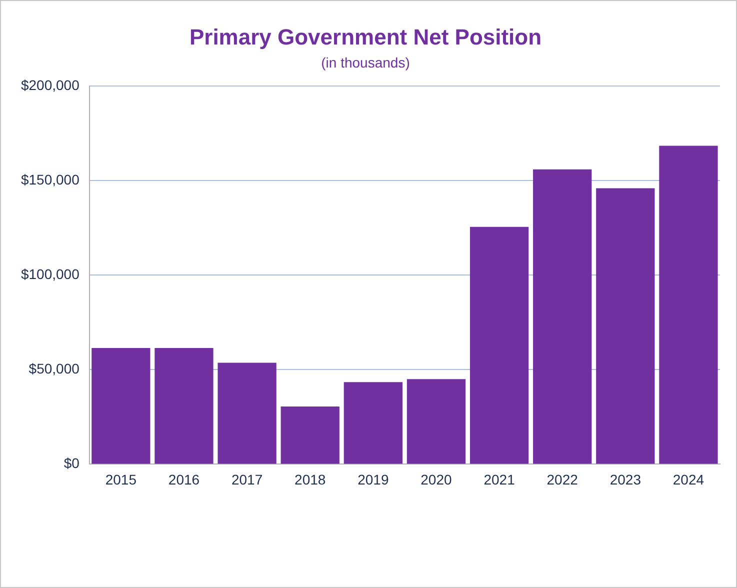 The height and width of the screenshot is (588, 737). What do you see at coordinates (562, 479) in the screenshot?
I see `x-tick-label: 2022` at bounding box center [562, 479].